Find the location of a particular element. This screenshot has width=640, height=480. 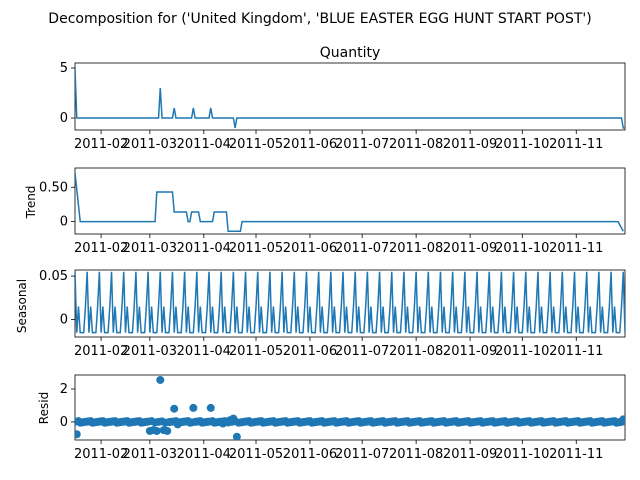

trend-series-line is located at coordinates (349, 202).